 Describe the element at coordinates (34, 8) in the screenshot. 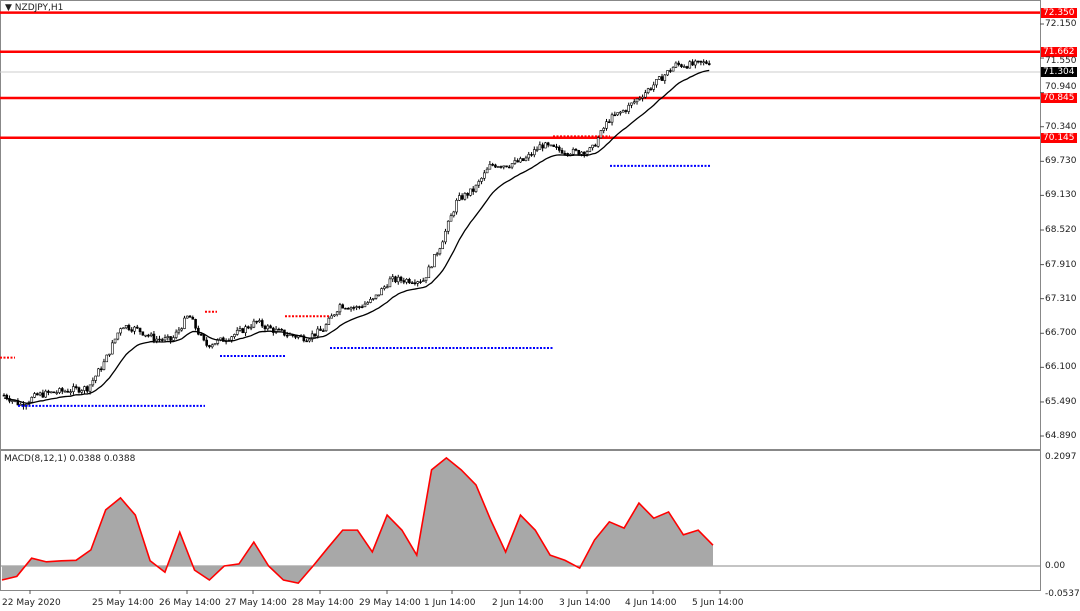

I see `chart-title: ▼ NZDJPY,H1` at that location.